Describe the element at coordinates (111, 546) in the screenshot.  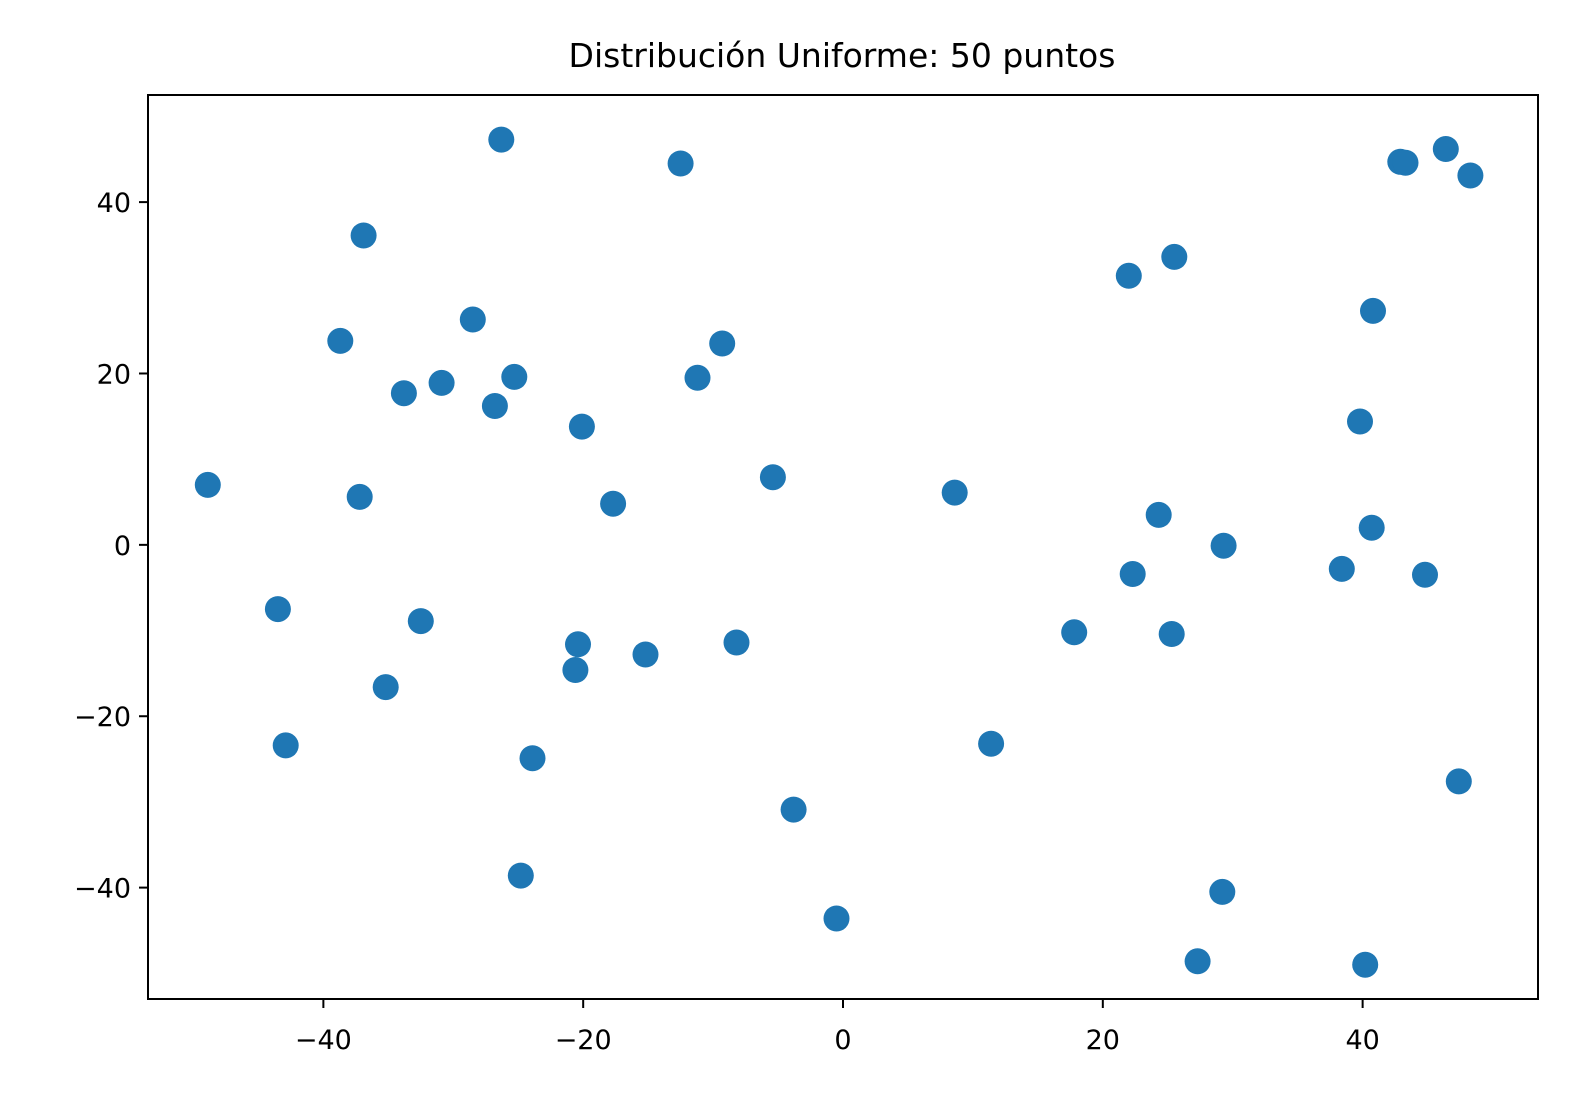
I see `y-axis: −40 −20 0 20 40` at that location.